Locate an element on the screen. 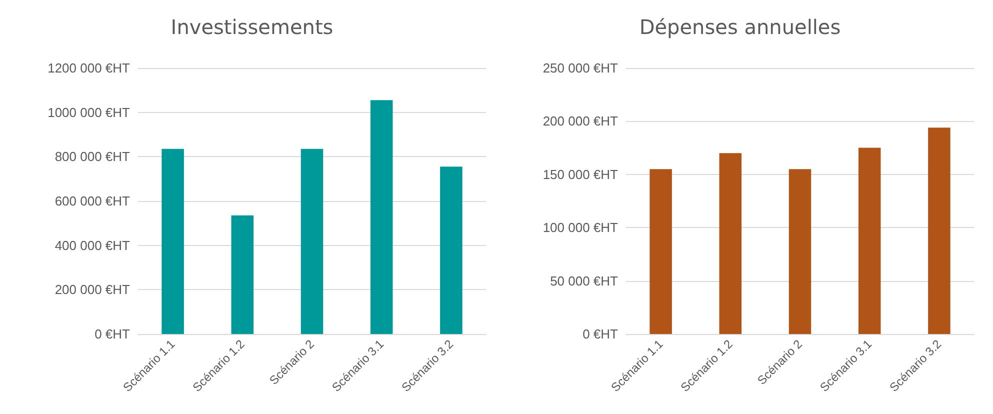 The image size is (993, 414). chart-title: Dépenses annuelles is located at coordinates (740, 27).